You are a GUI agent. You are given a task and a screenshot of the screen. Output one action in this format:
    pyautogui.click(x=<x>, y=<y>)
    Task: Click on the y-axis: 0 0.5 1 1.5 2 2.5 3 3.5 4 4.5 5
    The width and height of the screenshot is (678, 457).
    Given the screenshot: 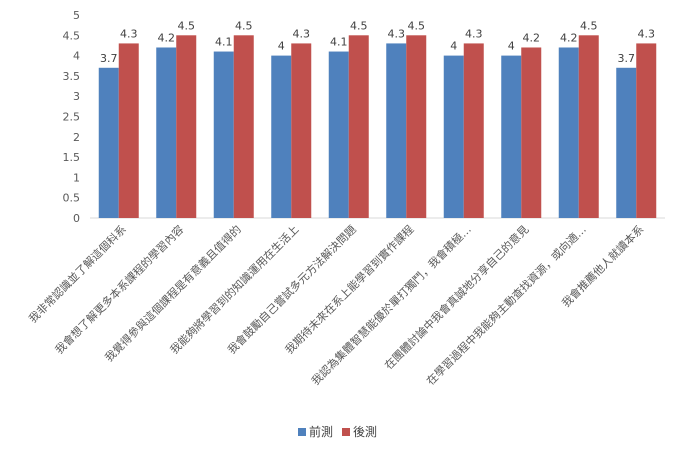 What is the action you would take?
    pyautogui.click(x=72, y=117)
    